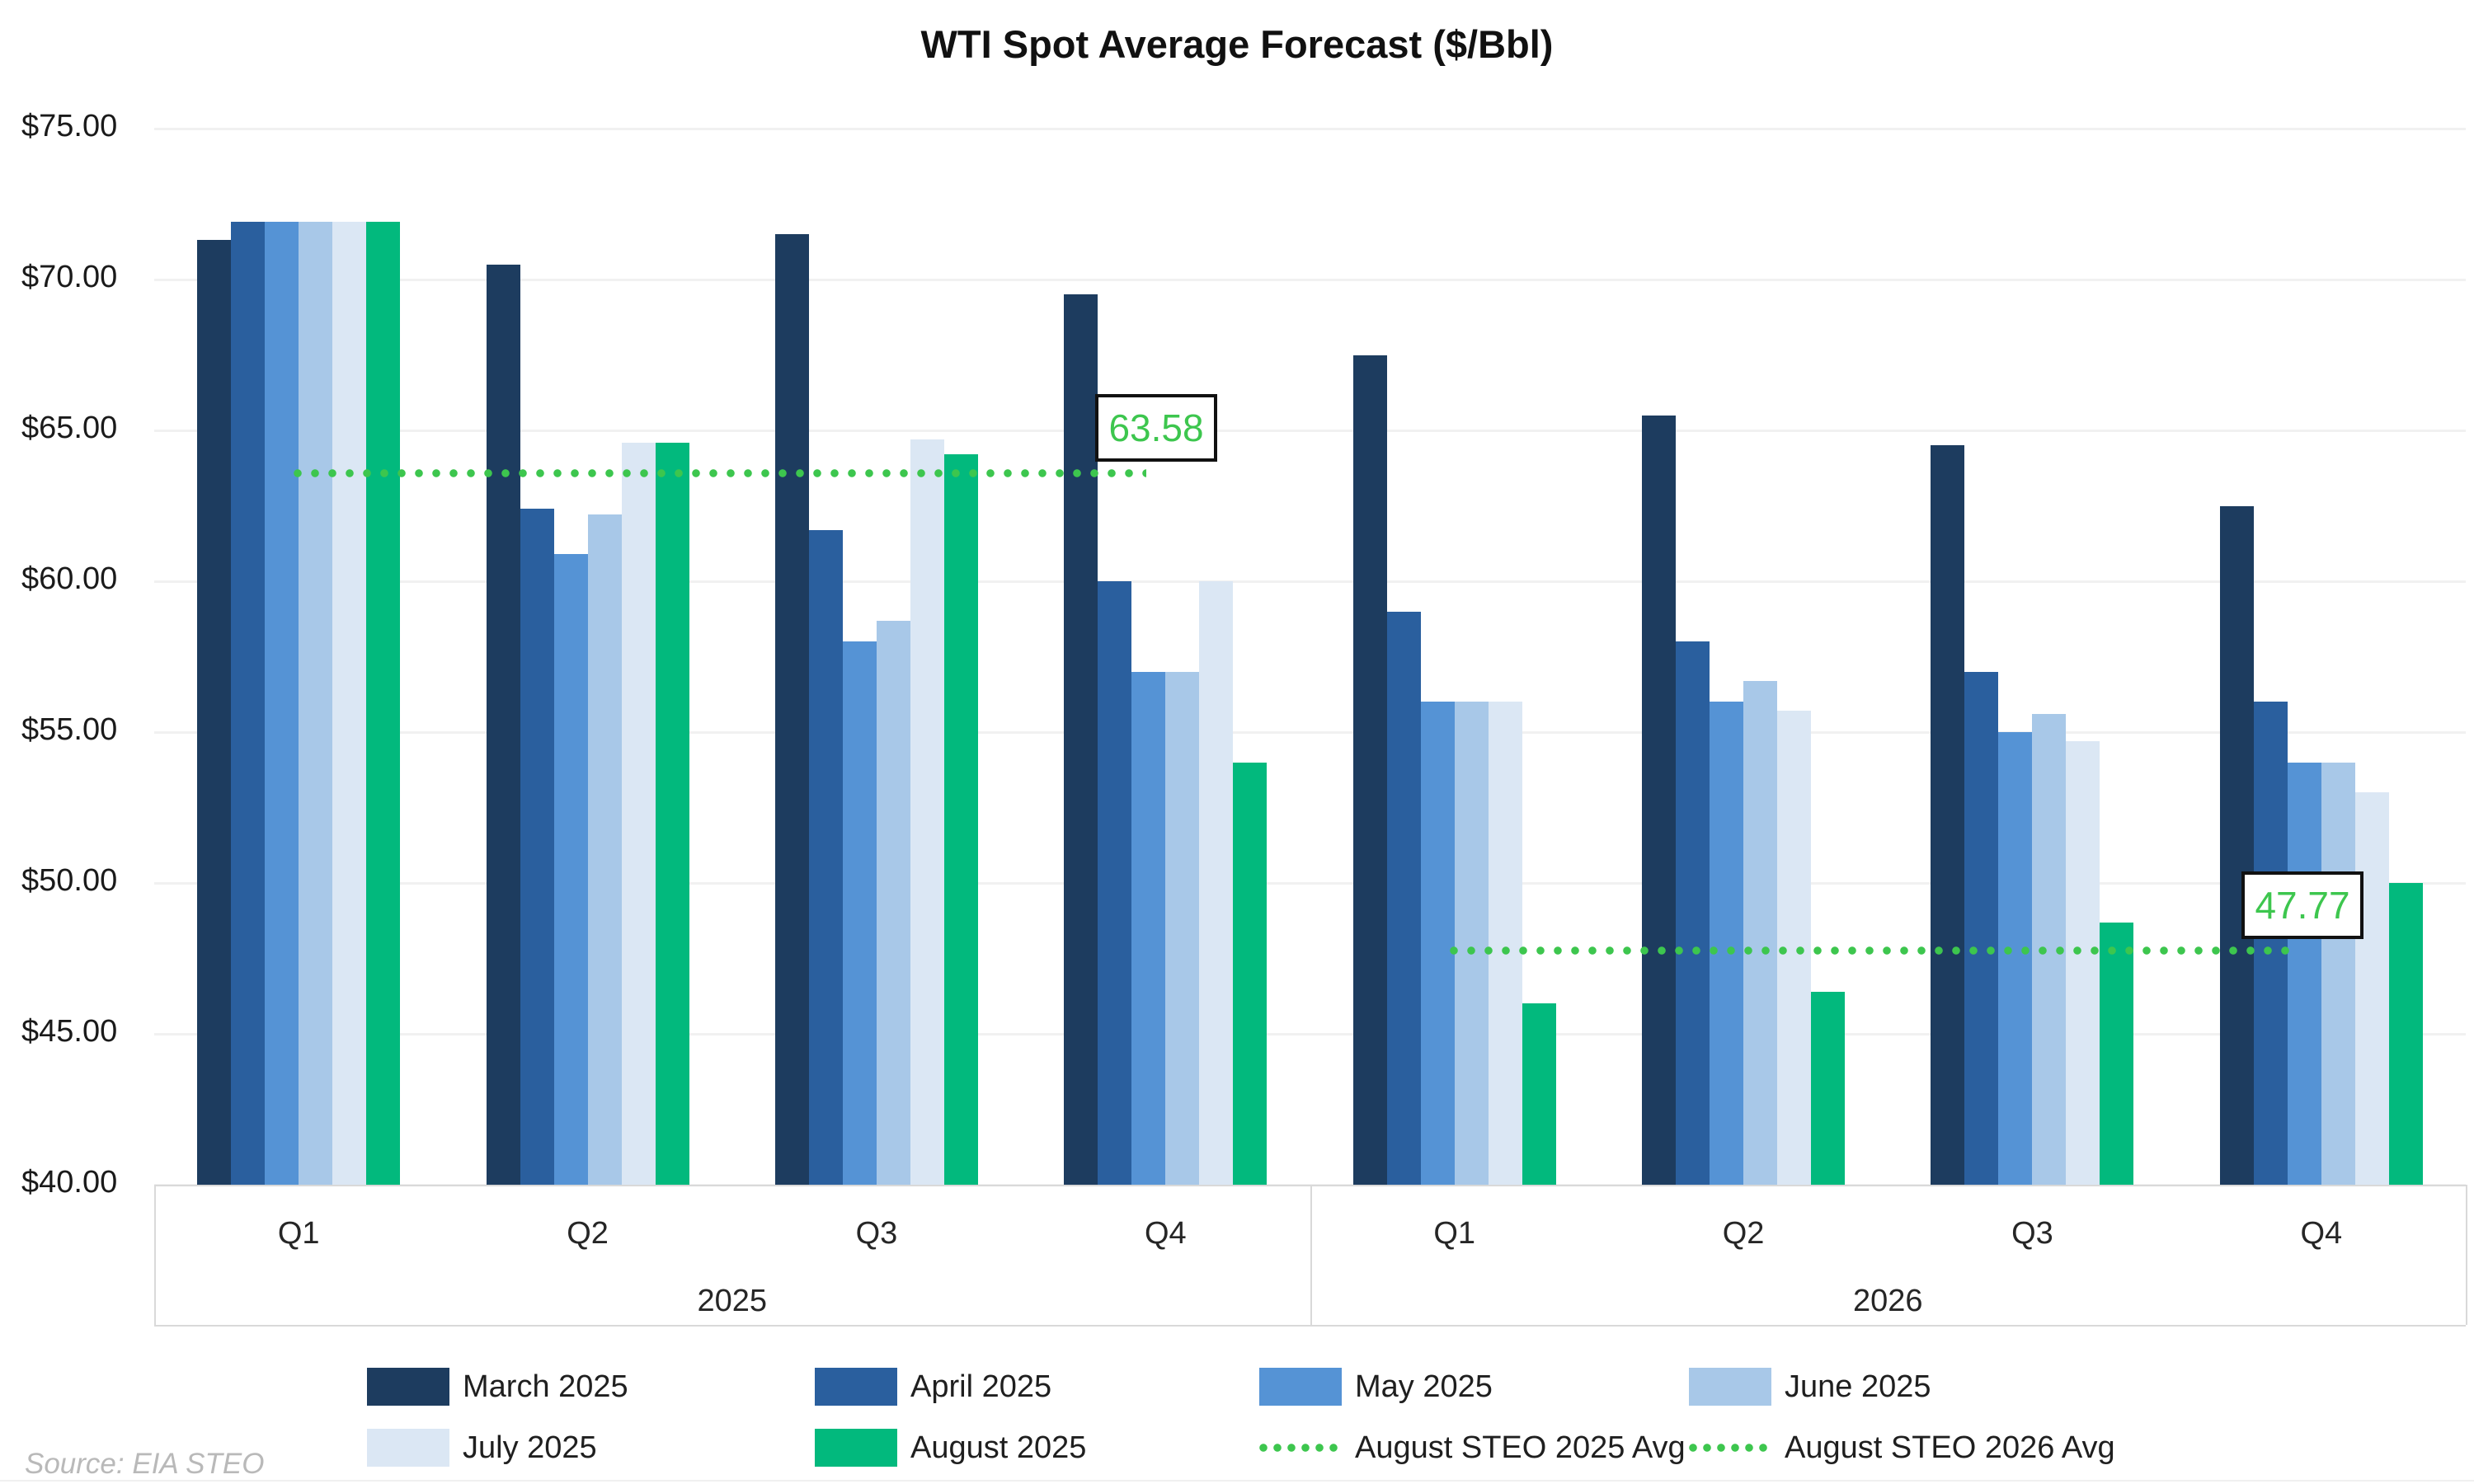 The width and height of the screenshot is (2474, 1484). Describe the element at coordinates (588, 1233) in the screenshot. I see `x-axis-quarter-label-2025-Q2: Q2` at that location.